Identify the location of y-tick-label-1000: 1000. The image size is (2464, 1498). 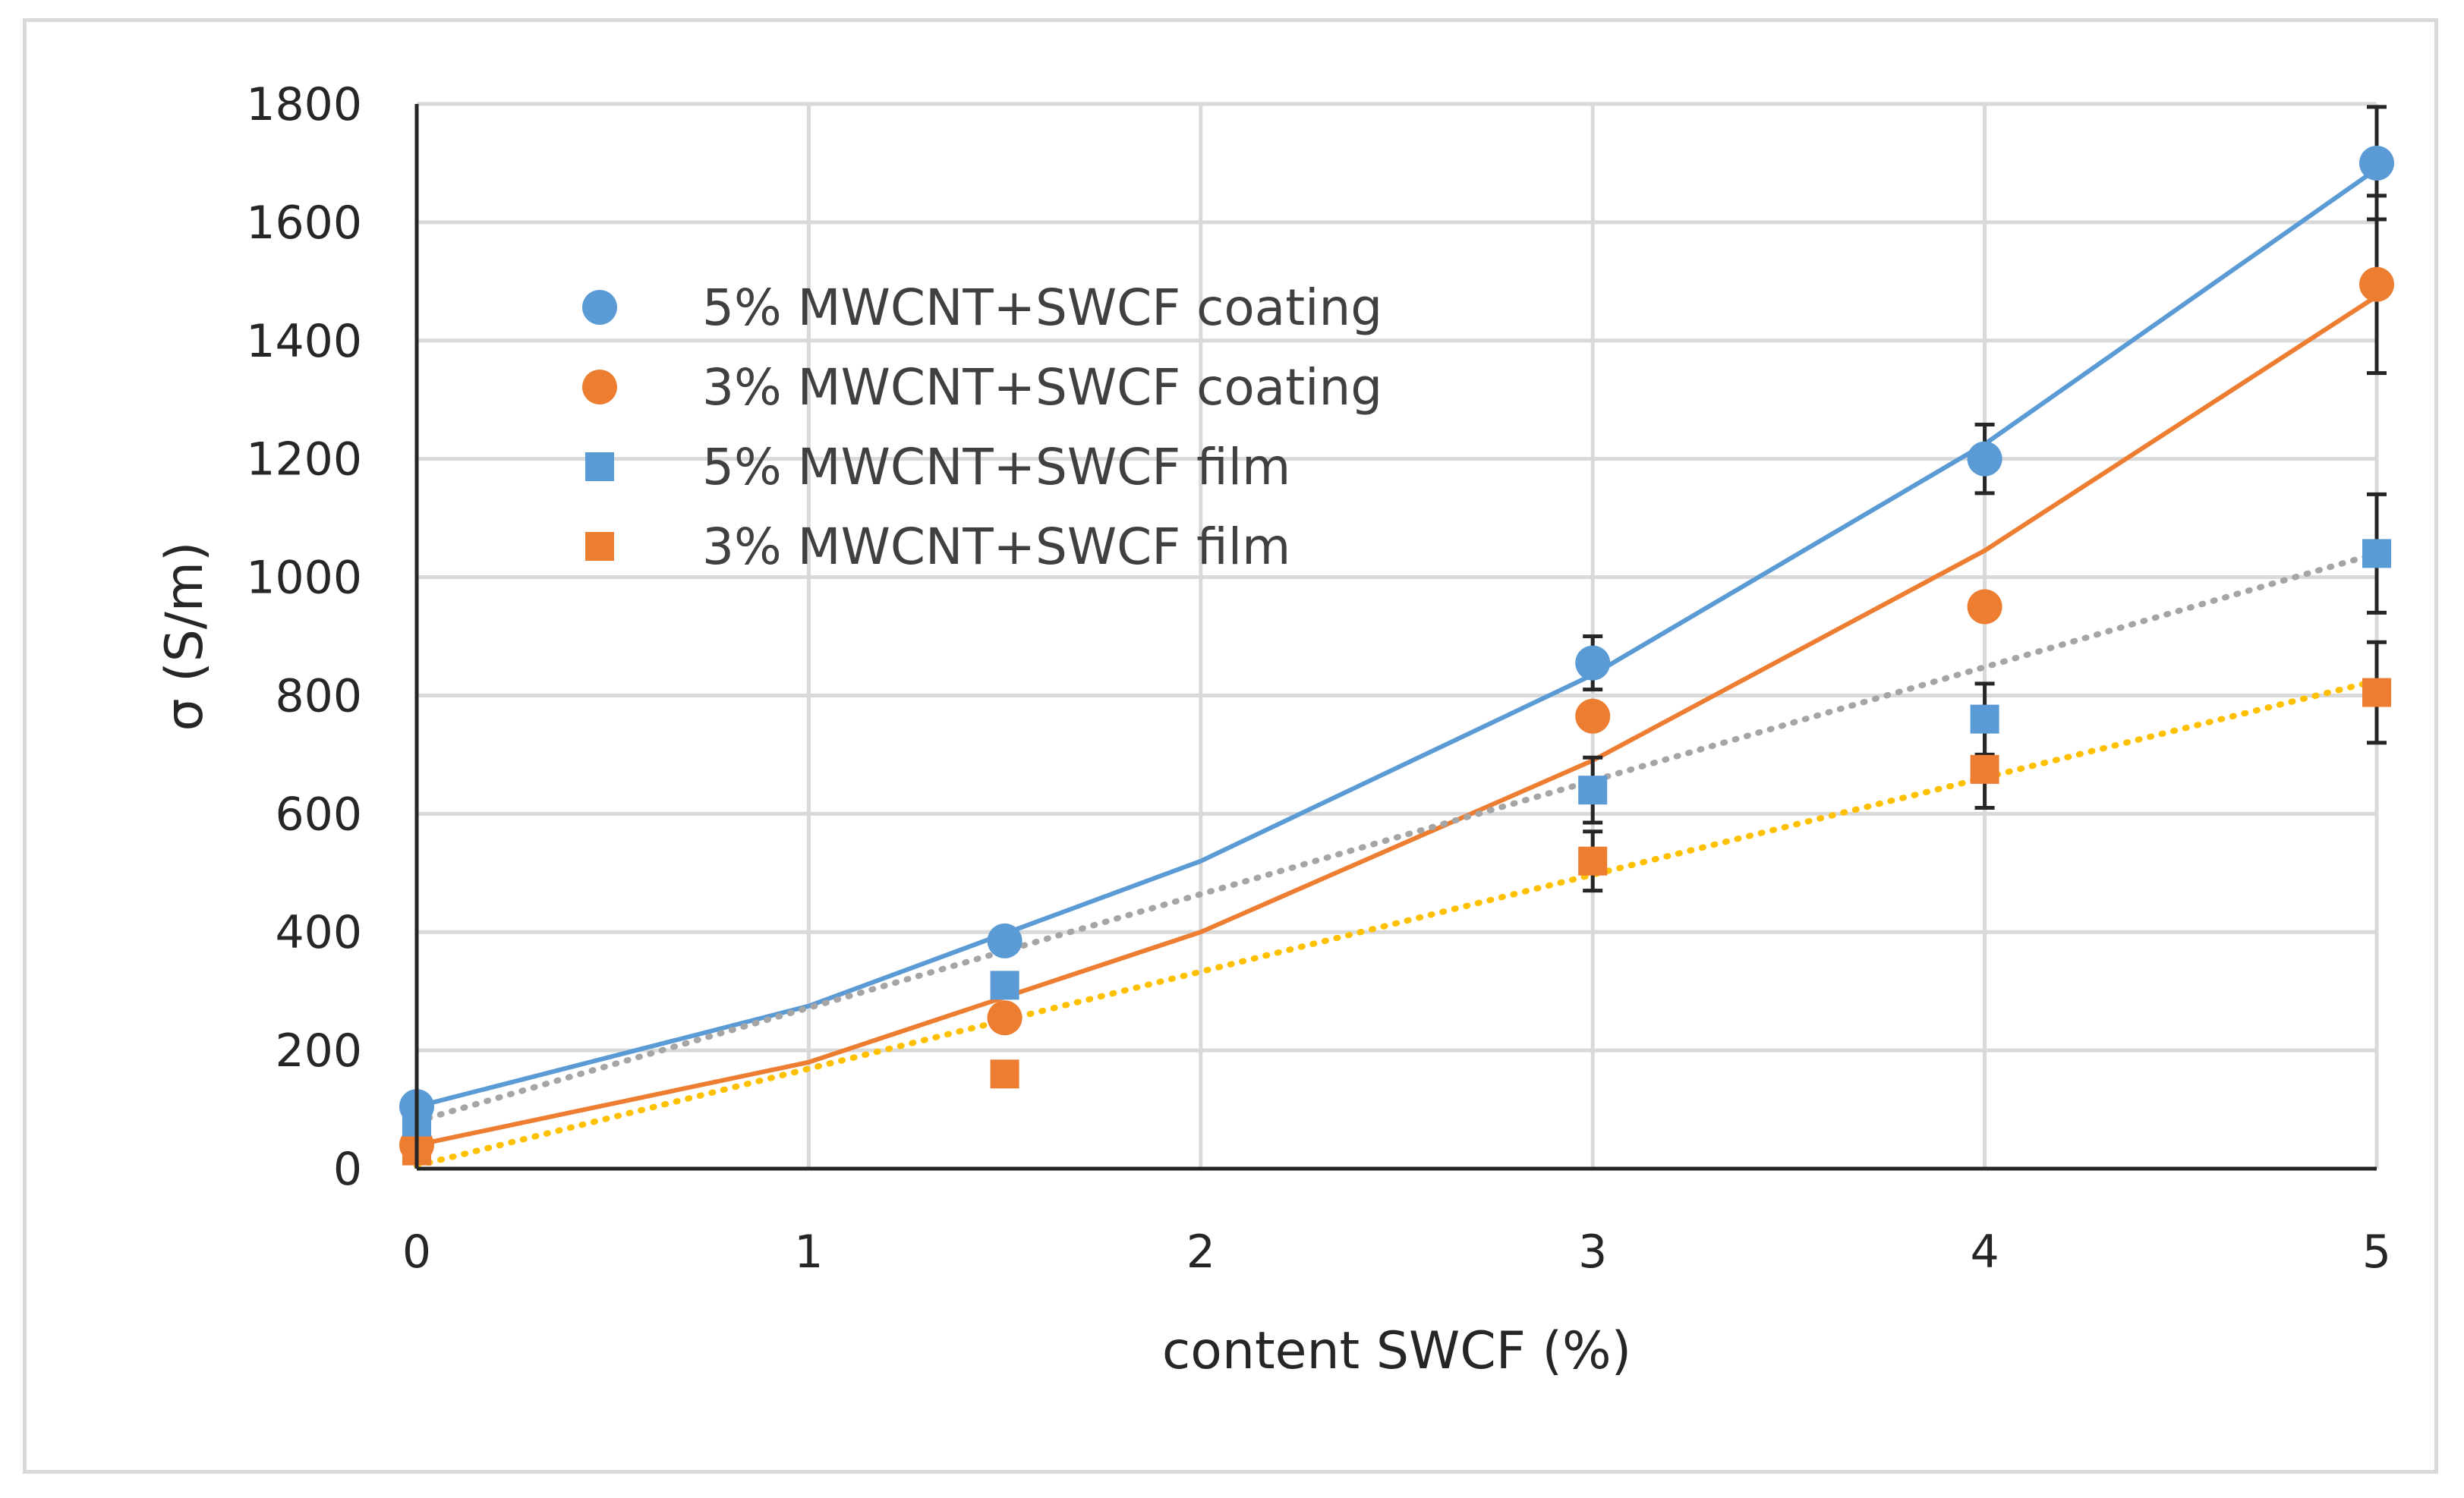
(304, 578).